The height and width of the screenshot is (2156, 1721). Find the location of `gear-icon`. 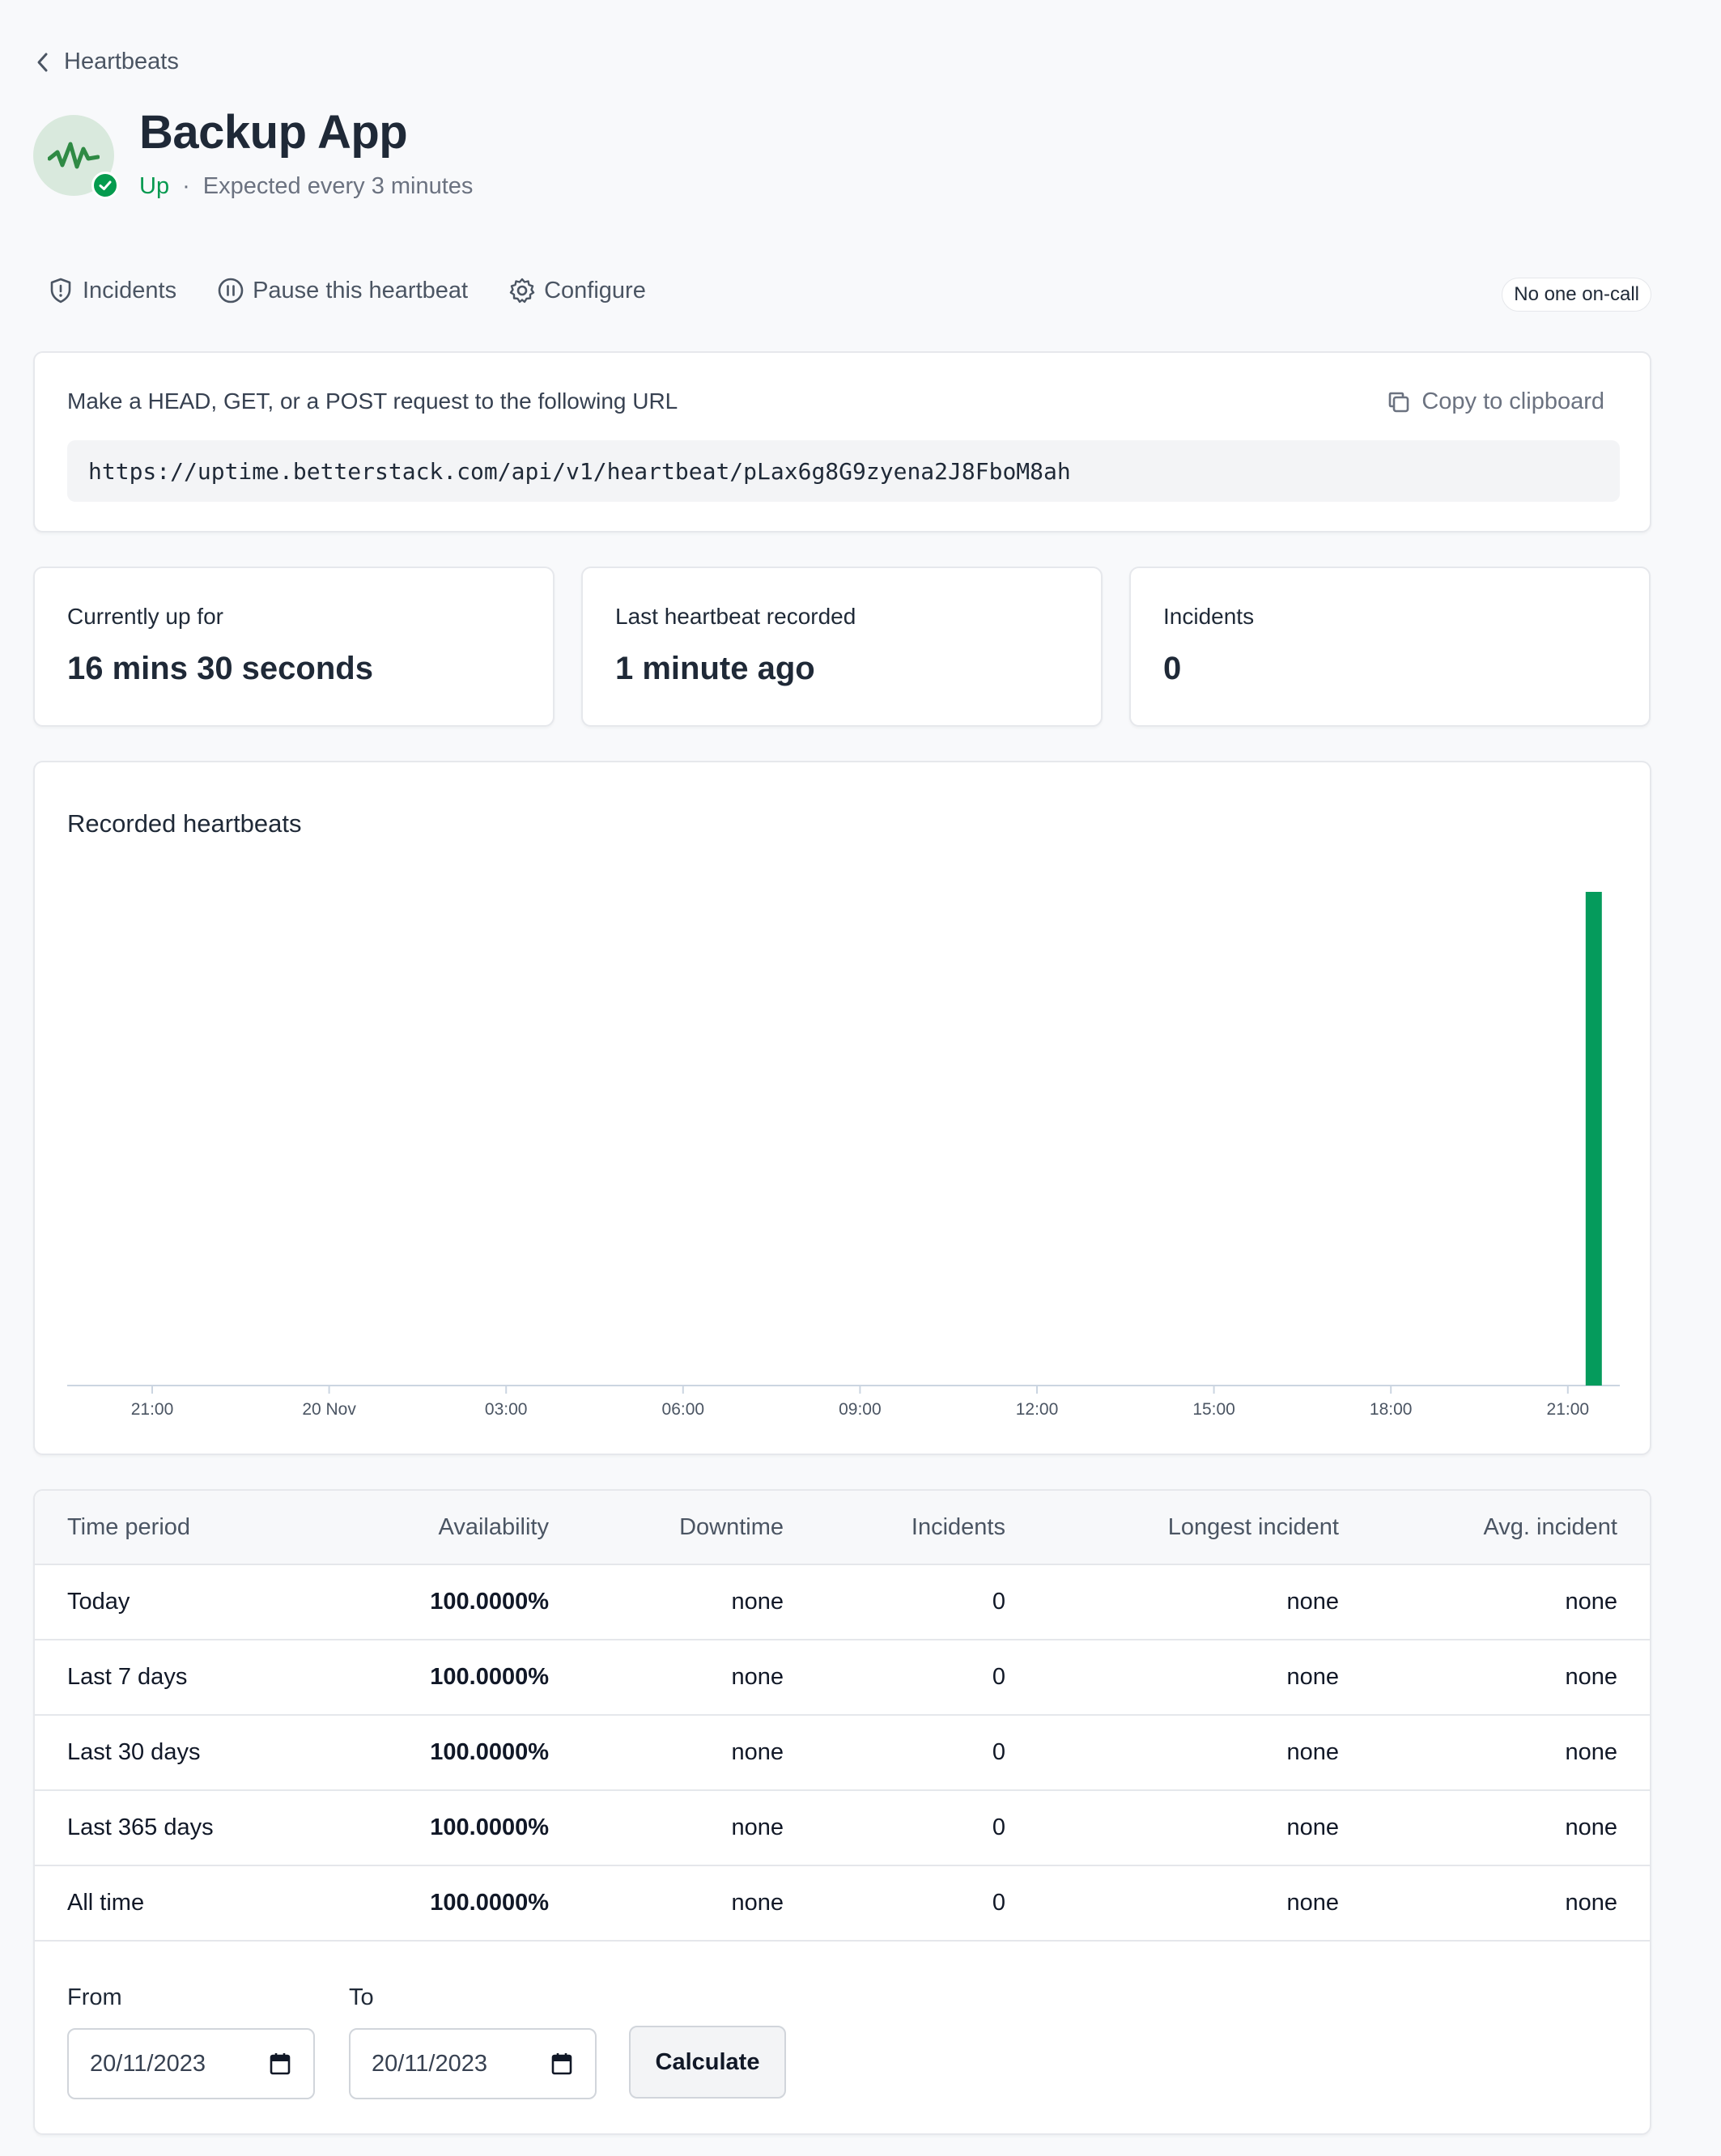

gear-icon is located at coordinates (522, 290).